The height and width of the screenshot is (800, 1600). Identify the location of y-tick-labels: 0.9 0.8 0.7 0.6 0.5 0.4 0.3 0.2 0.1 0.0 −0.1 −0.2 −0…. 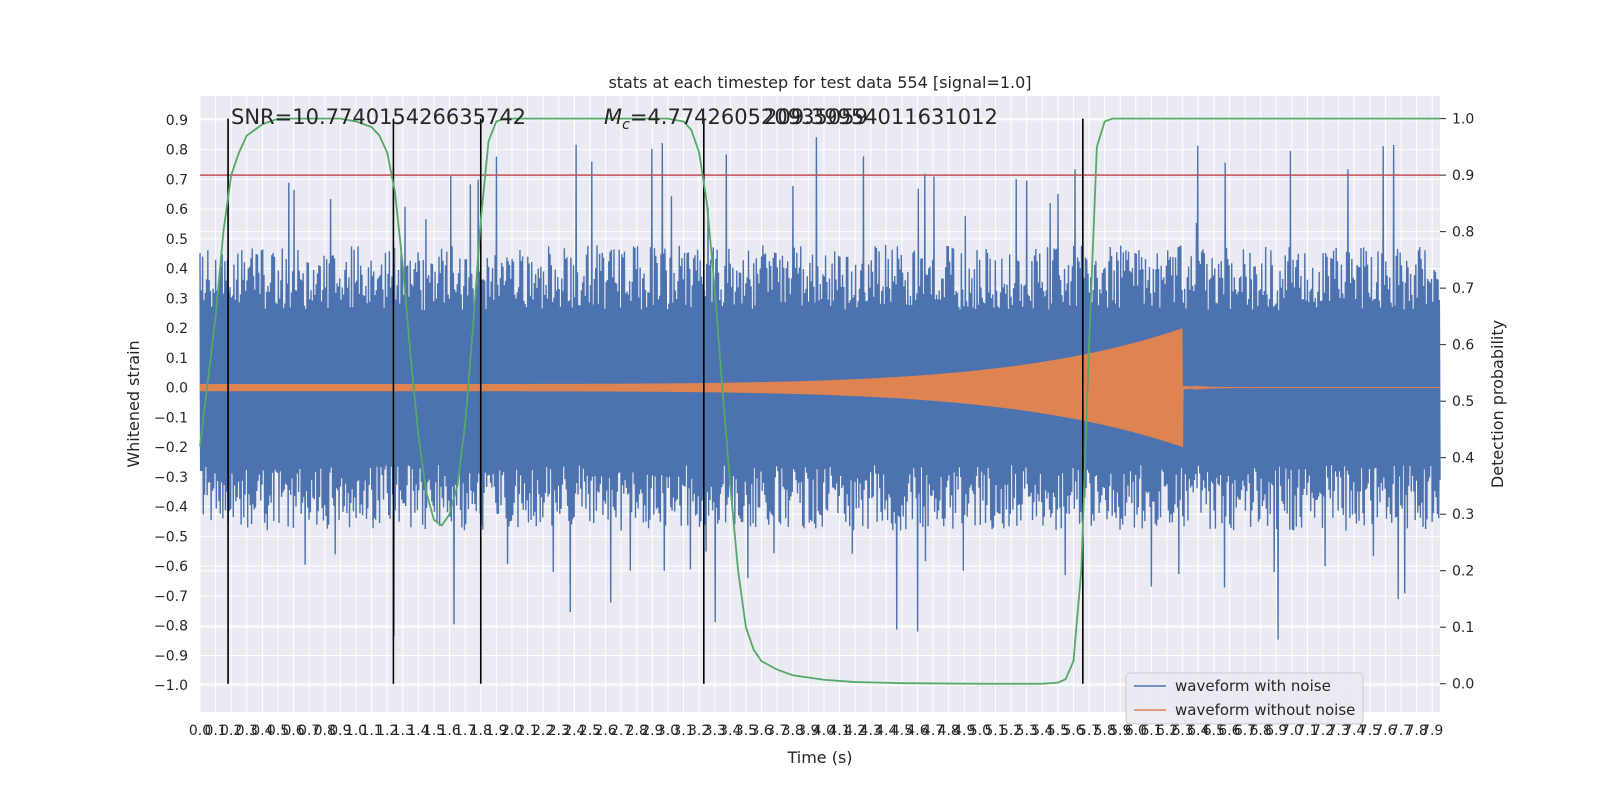
(171, 403).